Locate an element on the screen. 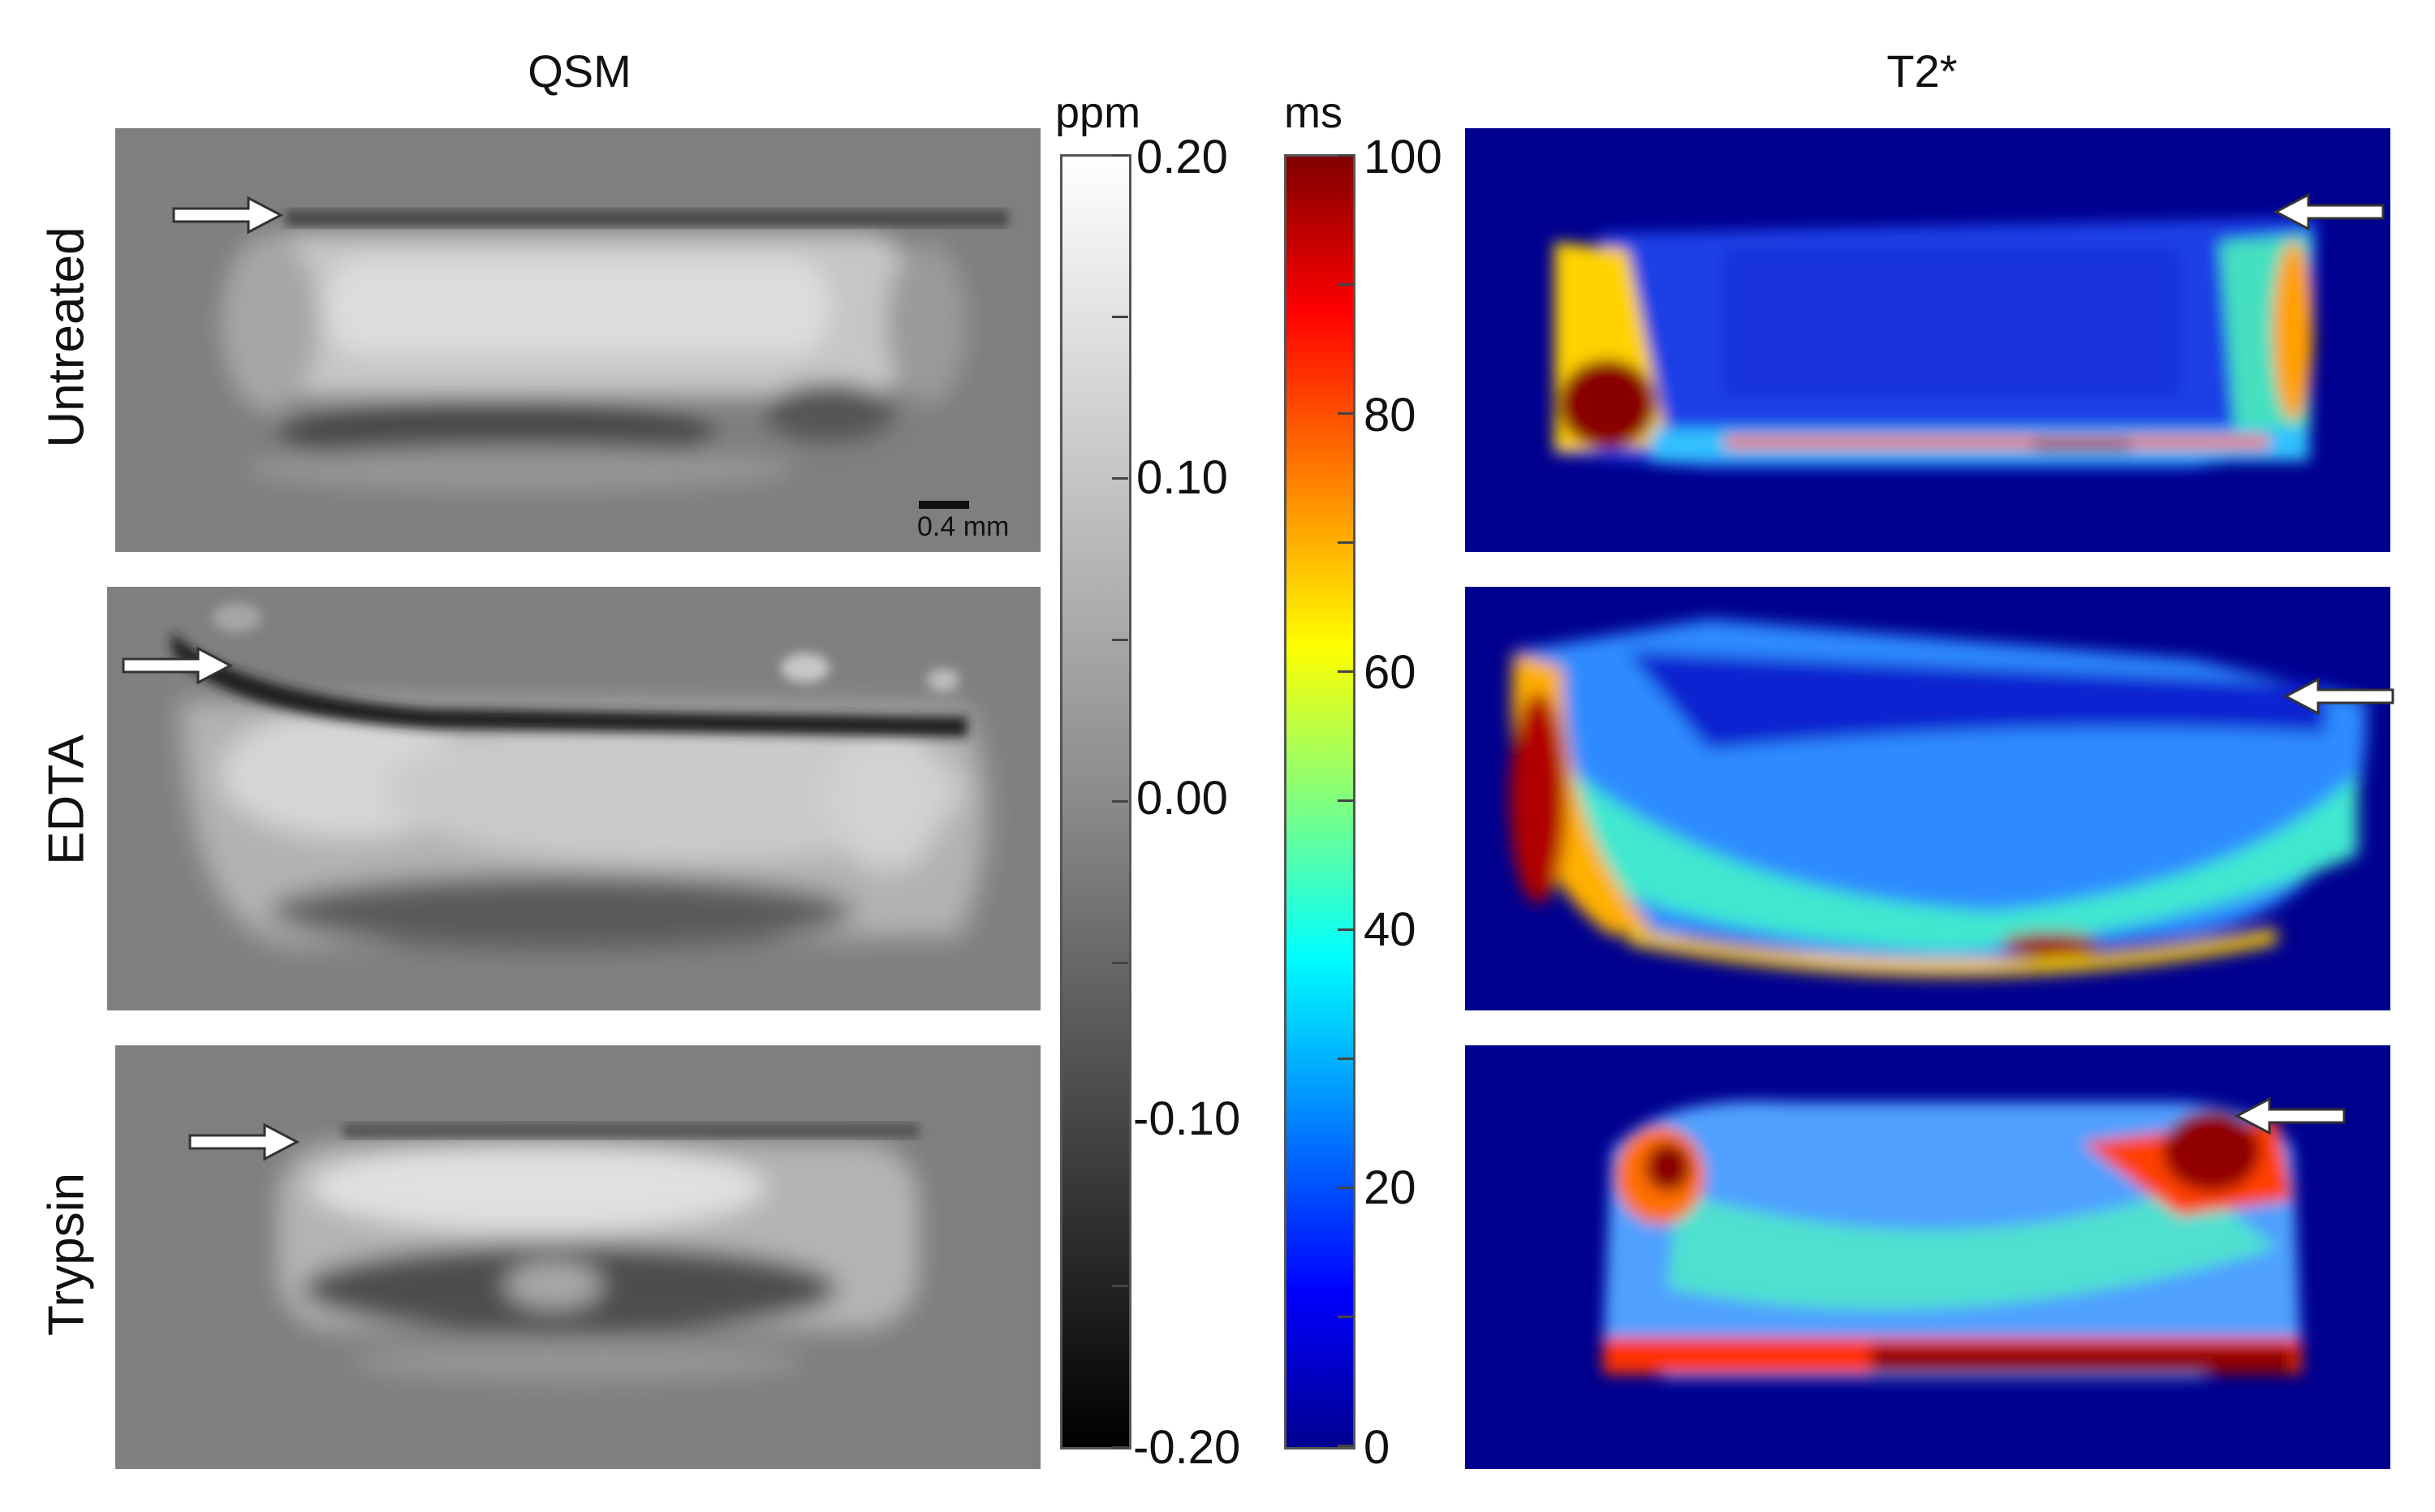 The height and width of the screenshot is (1512, 2435). t2-tick-label: 40 is located at coordinates (1390, 930).